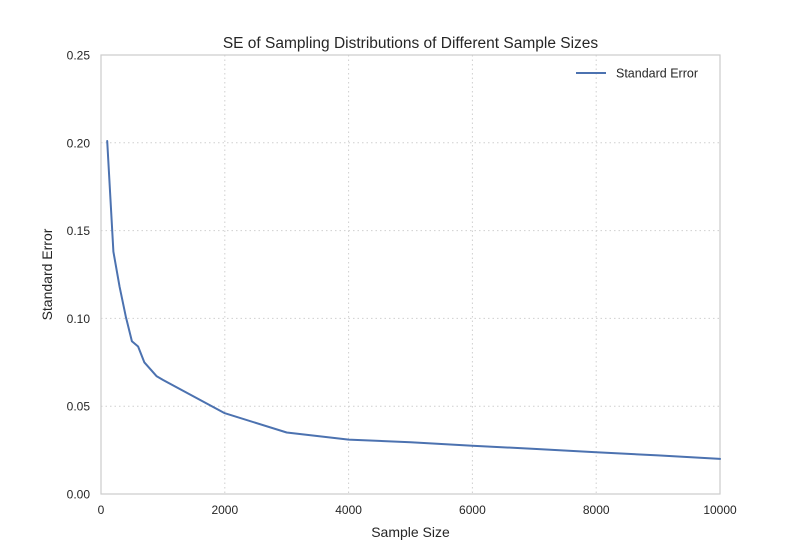  I want to click on x-tick-label: 4000, so click(348, 510).